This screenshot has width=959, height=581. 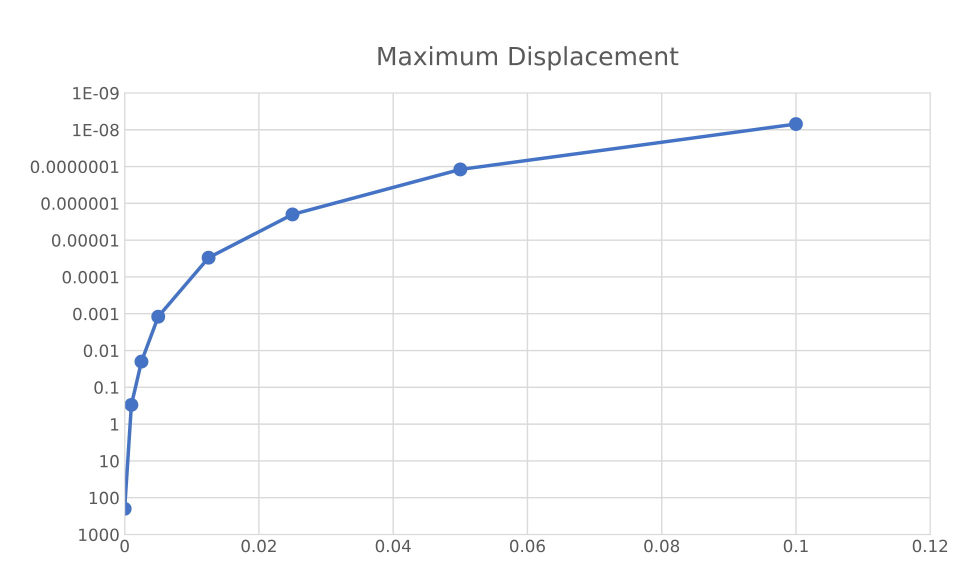 I want to click on y-tick-label: 10, so click(x=109, y=461).